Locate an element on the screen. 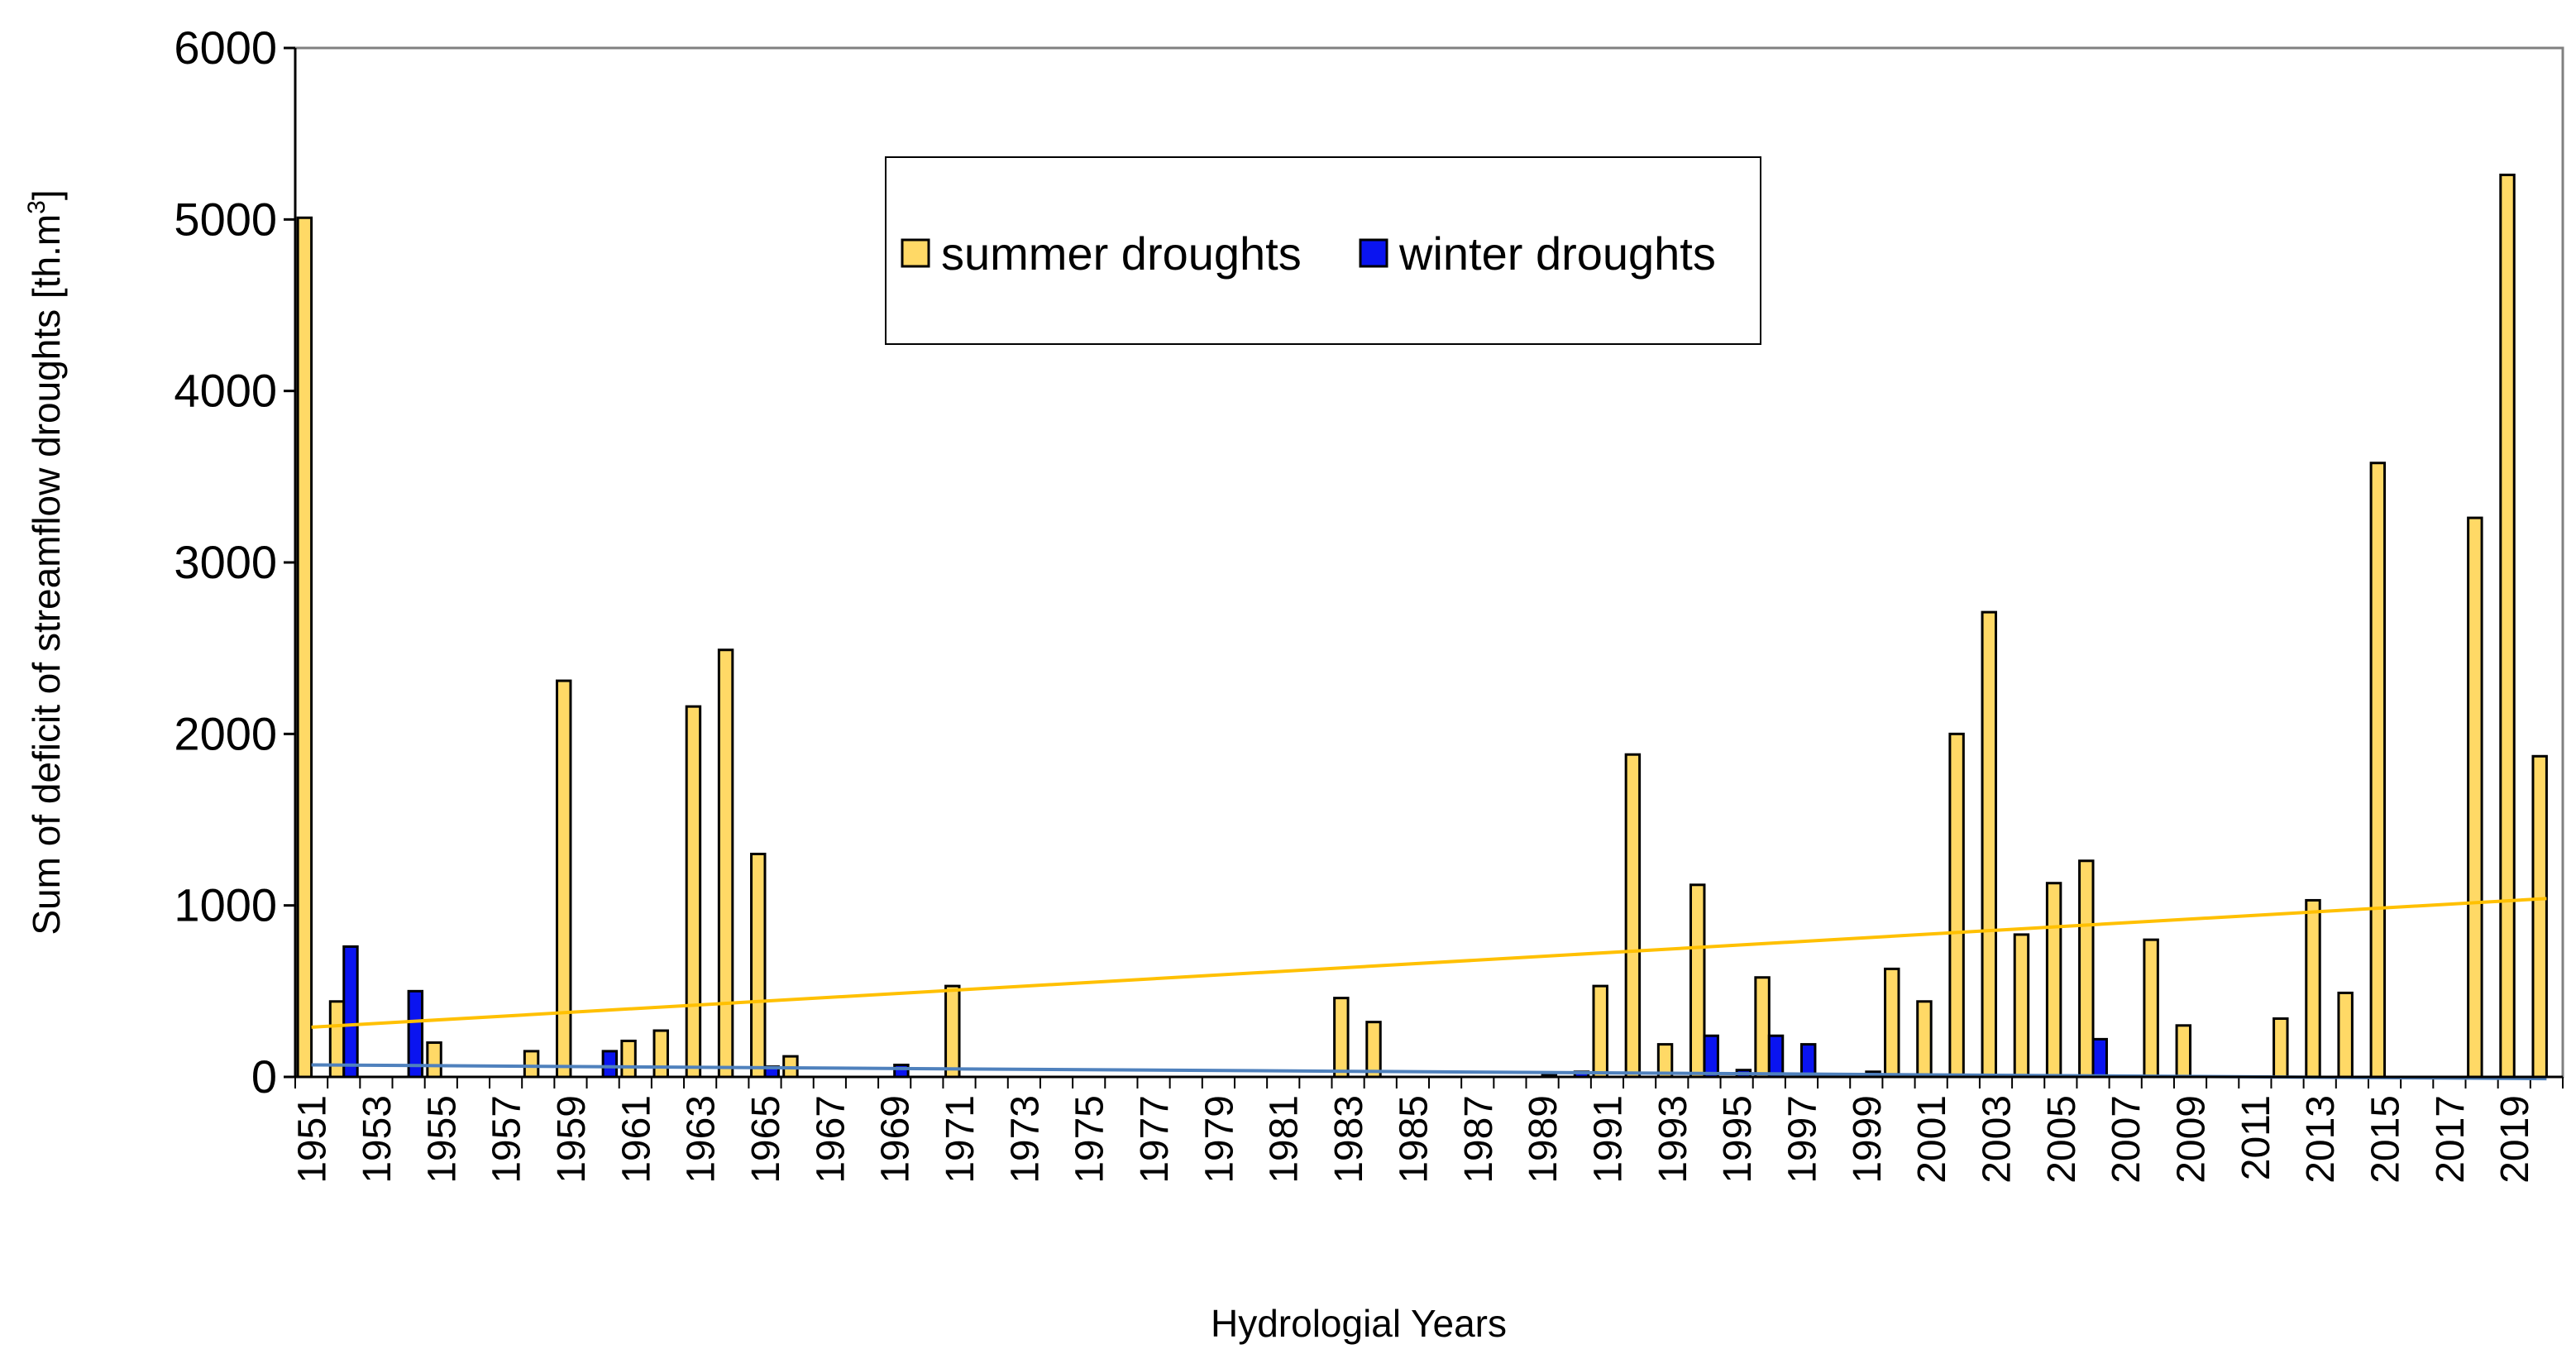  y-tick-label: 0 is located at coordinates (264, 1076).